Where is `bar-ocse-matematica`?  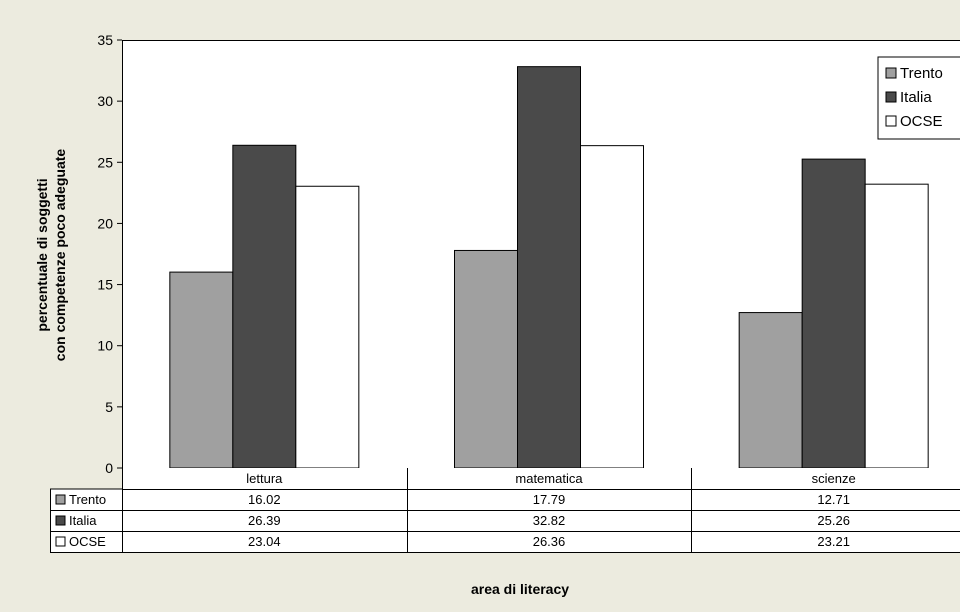 bar-ocse-matematica is located at coordinates (612, 307).